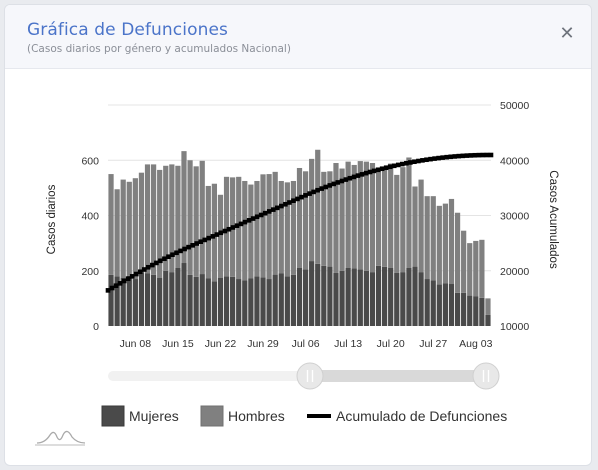 The image size is (598, 470). I want to click on close-icon: ✕, so click(567, 33).